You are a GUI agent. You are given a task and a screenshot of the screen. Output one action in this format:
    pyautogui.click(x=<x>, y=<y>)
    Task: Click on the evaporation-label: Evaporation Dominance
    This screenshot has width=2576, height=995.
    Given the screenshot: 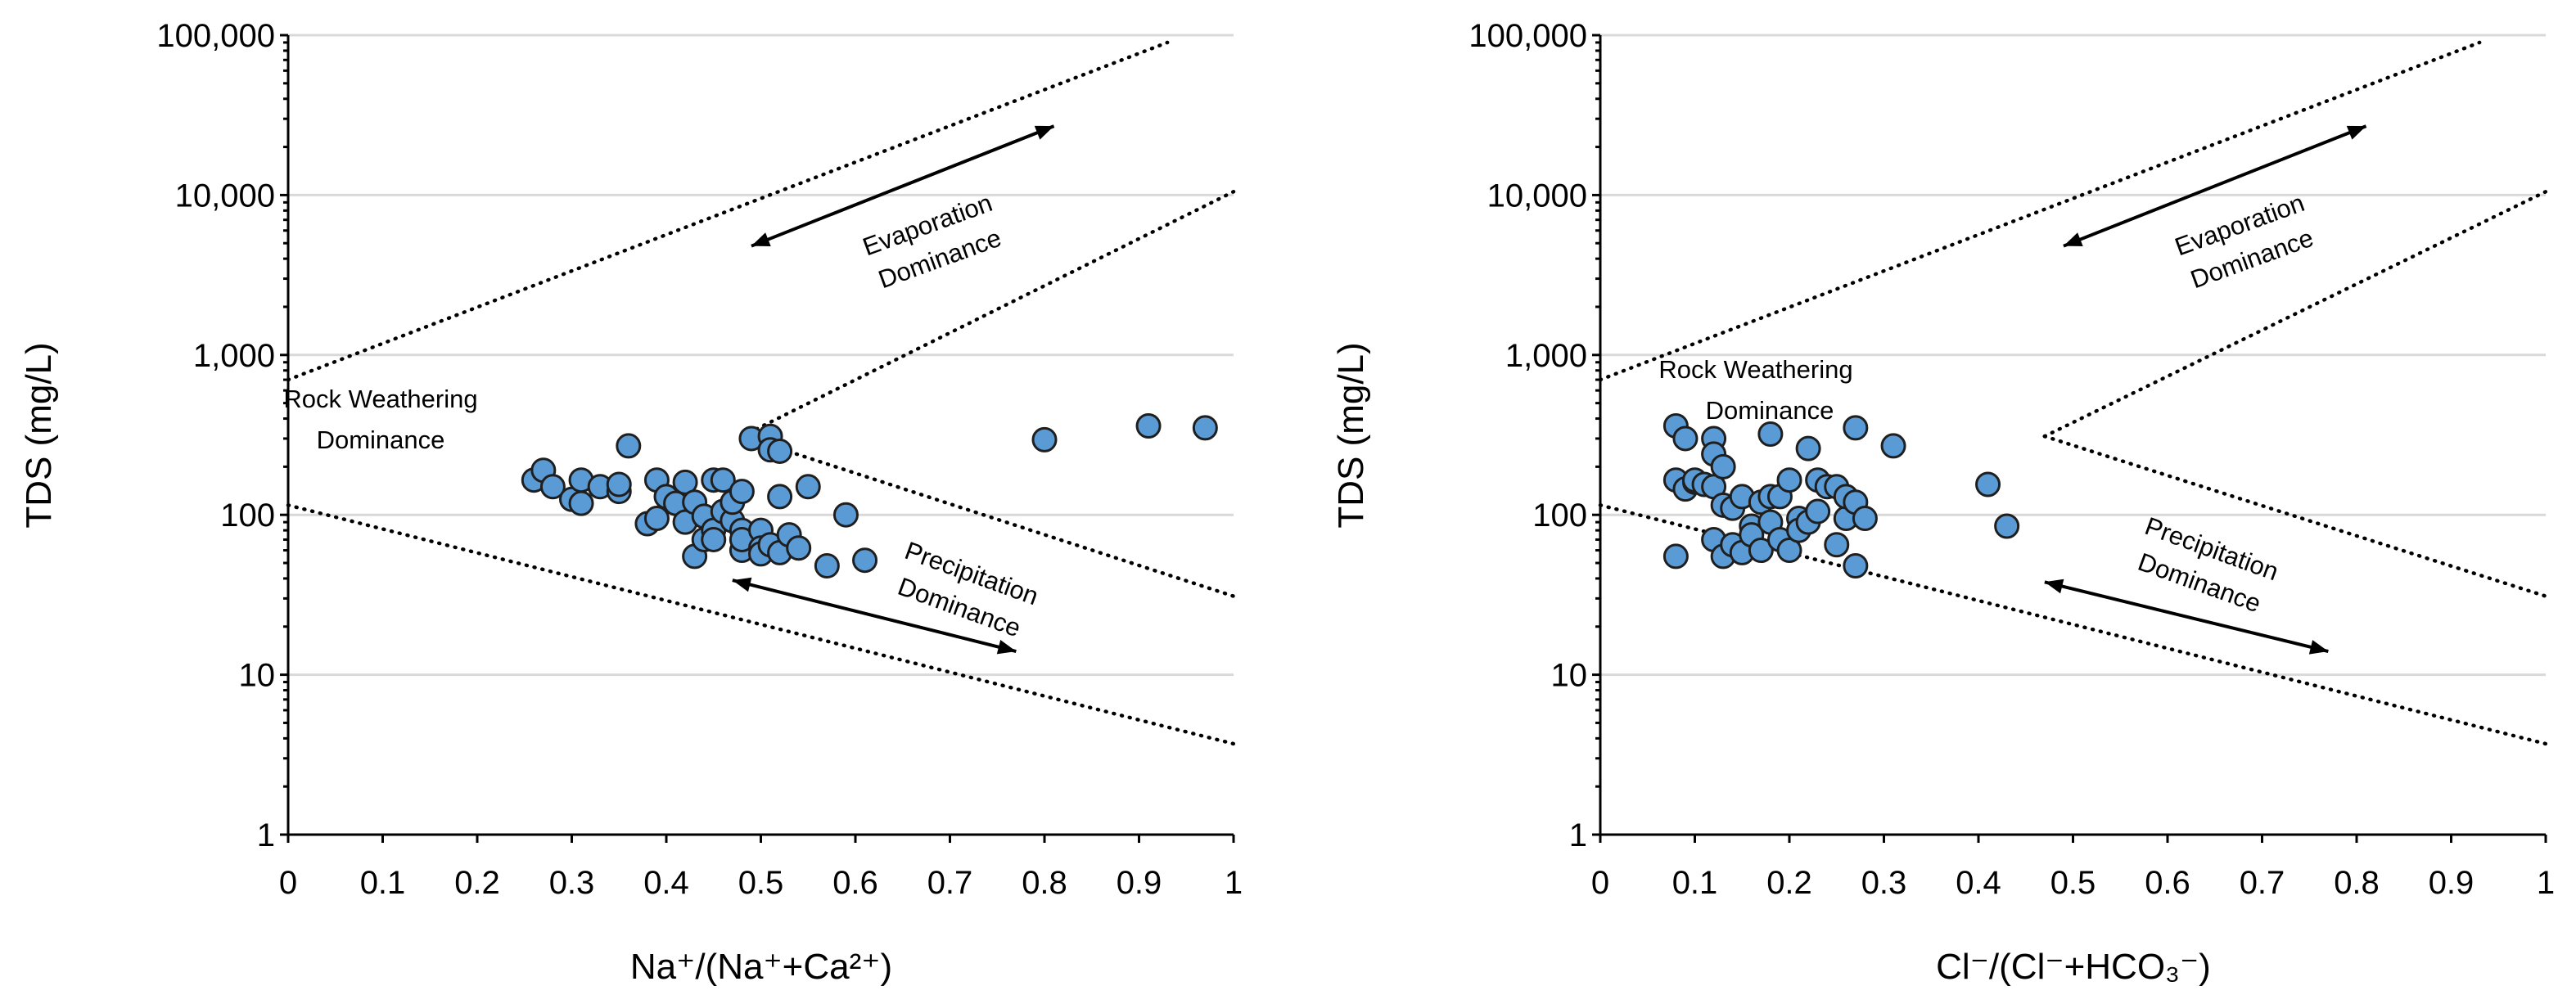 What is the action you would take?
    pyautogui.click(x=2244, y=241)
    